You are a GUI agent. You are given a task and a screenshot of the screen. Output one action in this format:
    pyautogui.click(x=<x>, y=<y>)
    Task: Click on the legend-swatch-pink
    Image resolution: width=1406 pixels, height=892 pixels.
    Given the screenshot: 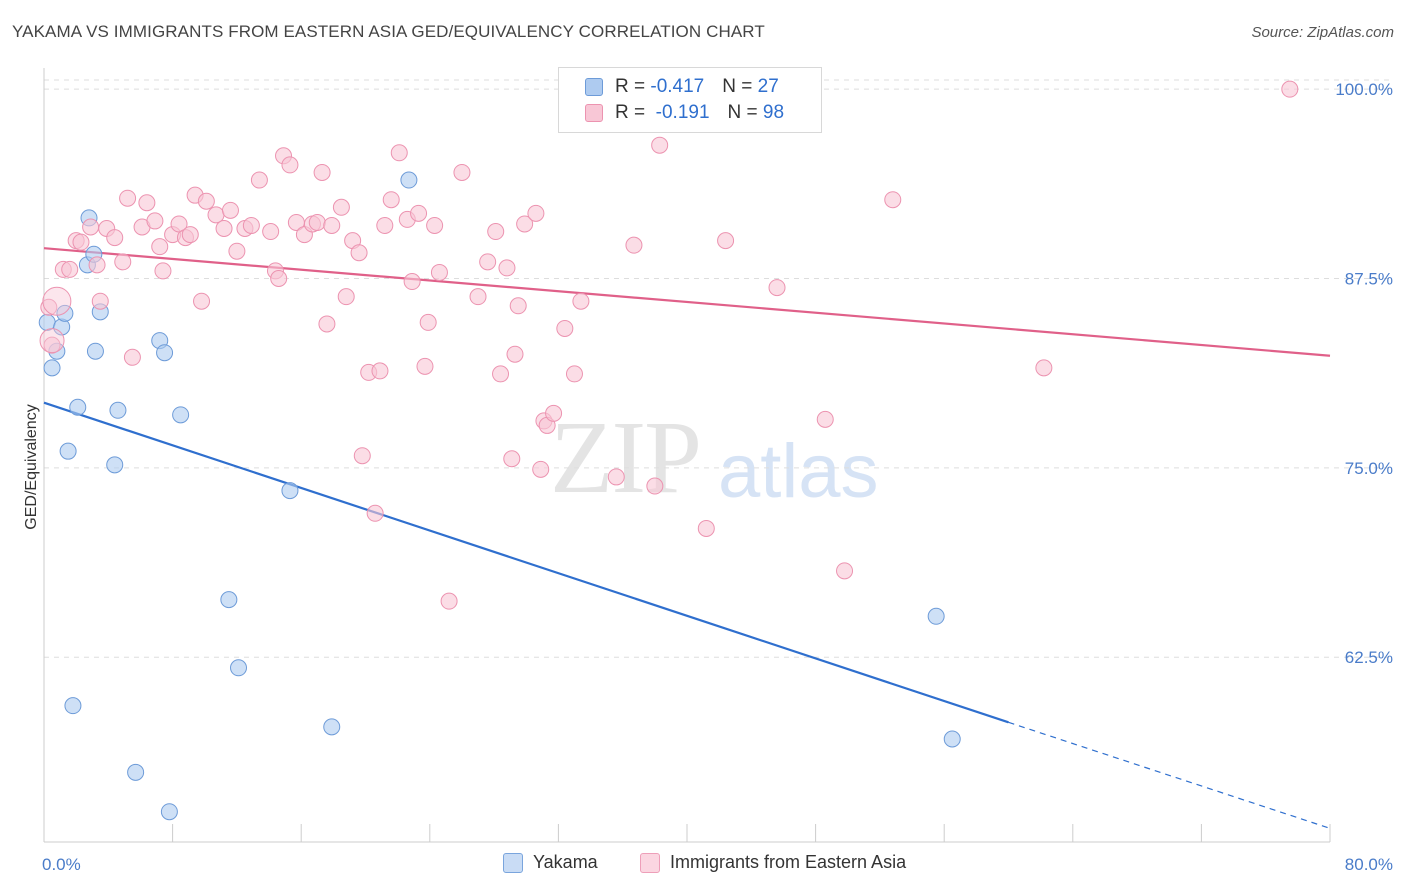 What is the action you would take?
    pyautogui.click(x=594, y=113)
    